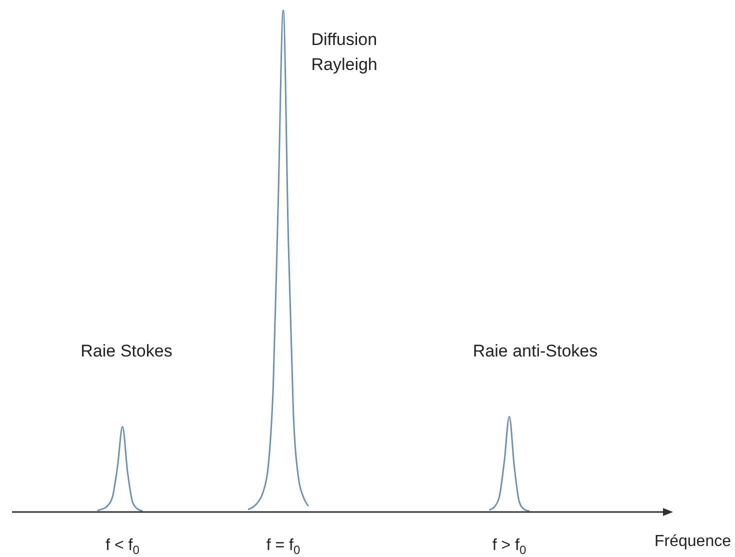  What do you see at coordinates (344, 52) in the screenshot?
I see `annotation: Diffusion Rayleigh` at bounding box center [344, 52].